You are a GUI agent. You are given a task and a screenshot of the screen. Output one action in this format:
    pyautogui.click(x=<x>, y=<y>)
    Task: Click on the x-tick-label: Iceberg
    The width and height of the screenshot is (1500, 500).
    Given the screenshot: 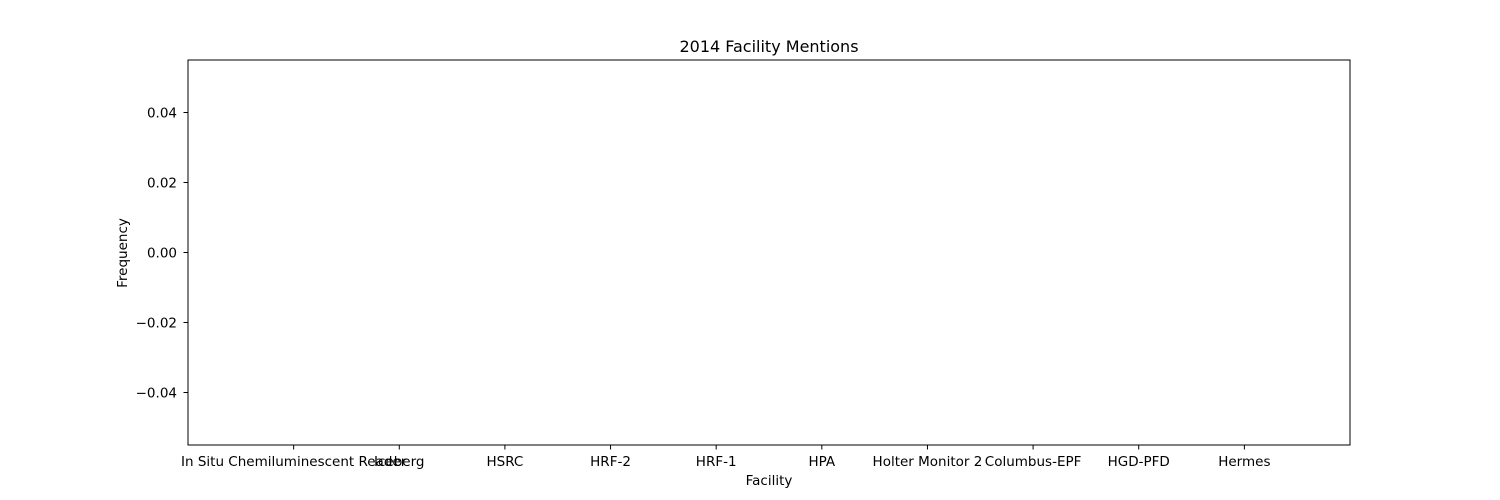 What is the action you would take?
    pyautogui.click(x=399, y=462)
    